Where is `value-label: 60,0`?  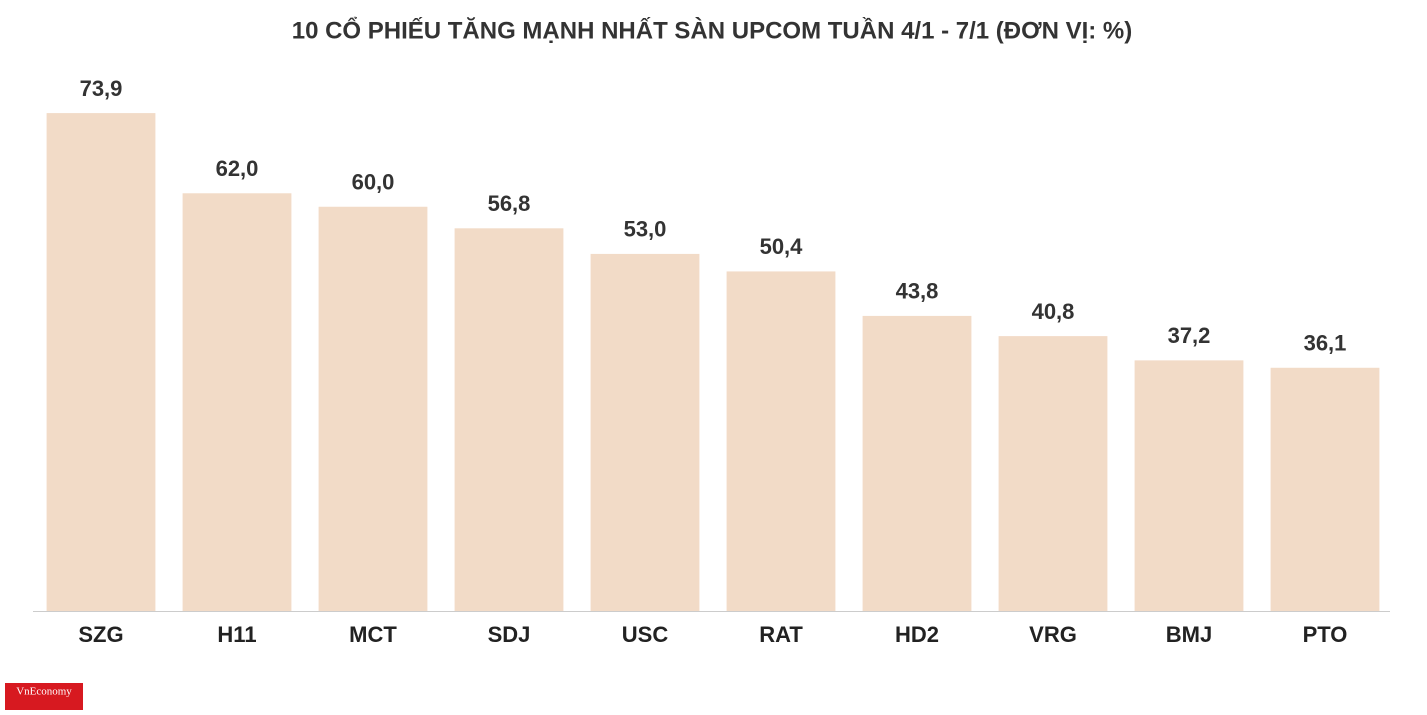 value-label: 60,0 is located at coordinates (373, 182).